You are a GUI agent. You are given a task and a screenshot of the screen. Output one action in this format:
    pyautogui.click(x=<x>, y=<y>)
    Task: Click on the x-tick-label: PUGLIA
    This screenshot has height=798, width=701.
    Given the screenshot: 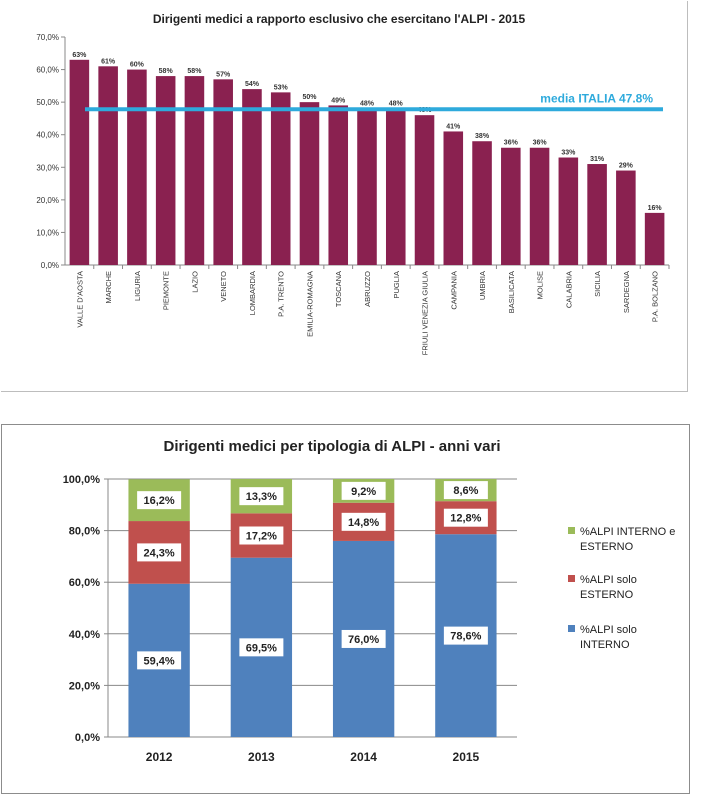 What is the action you would take?
    pyautogui.click(x=396, y=285)
    